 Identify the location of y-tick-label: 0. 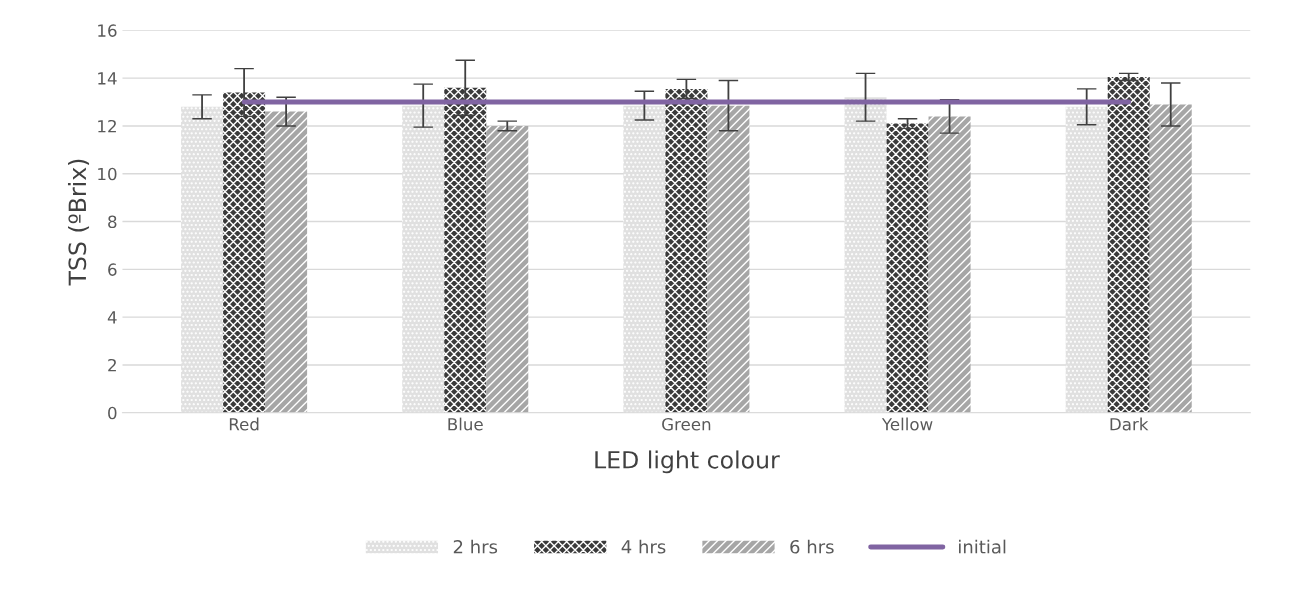
(112, 413).